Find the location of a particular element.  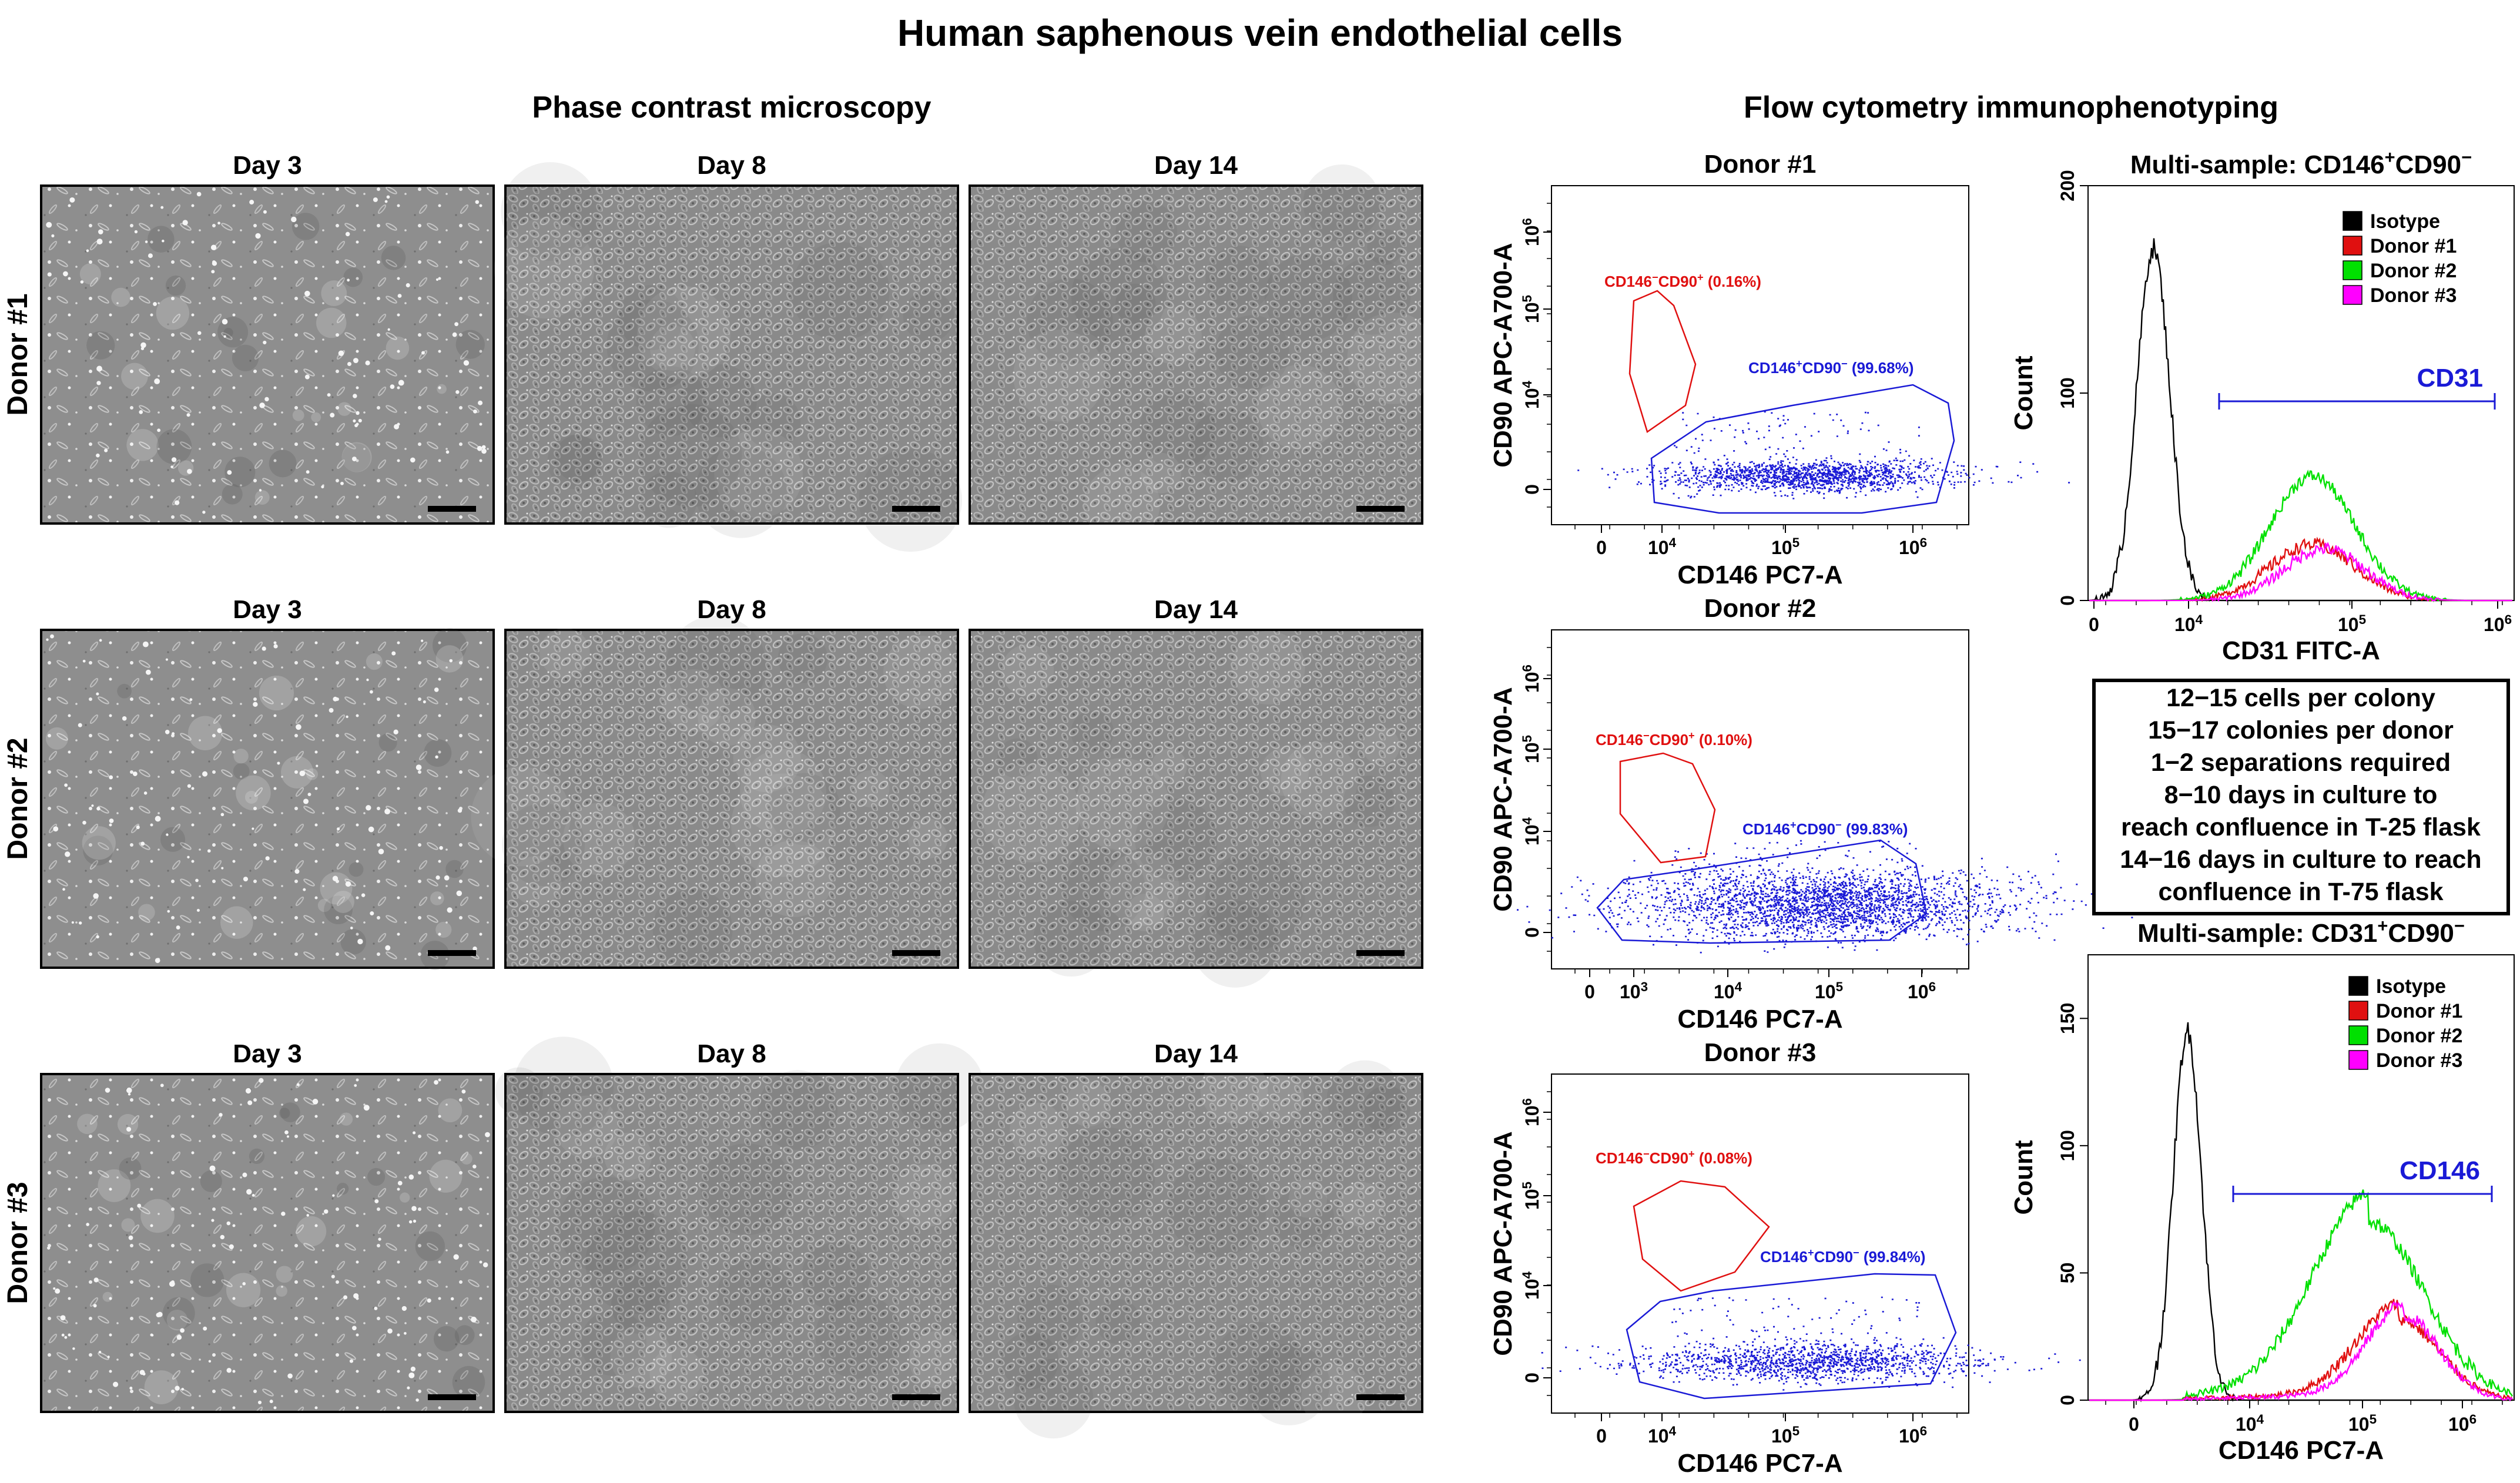

day-label: Day 8 is located at coordinates (731, 165).